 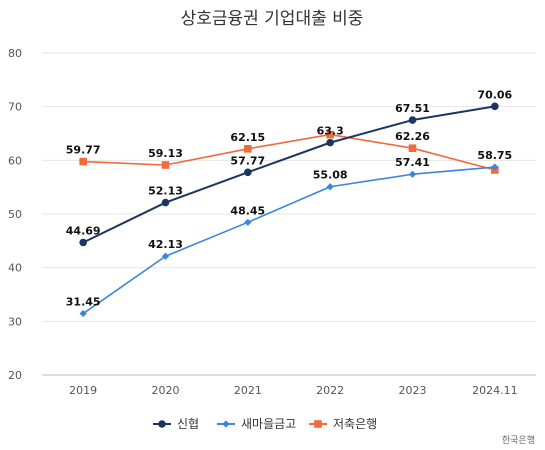 What do you see at coordinates (268, 424) in the screenshot?
I see `legend-label: 새마을금고` at bounding box center [268, 424].